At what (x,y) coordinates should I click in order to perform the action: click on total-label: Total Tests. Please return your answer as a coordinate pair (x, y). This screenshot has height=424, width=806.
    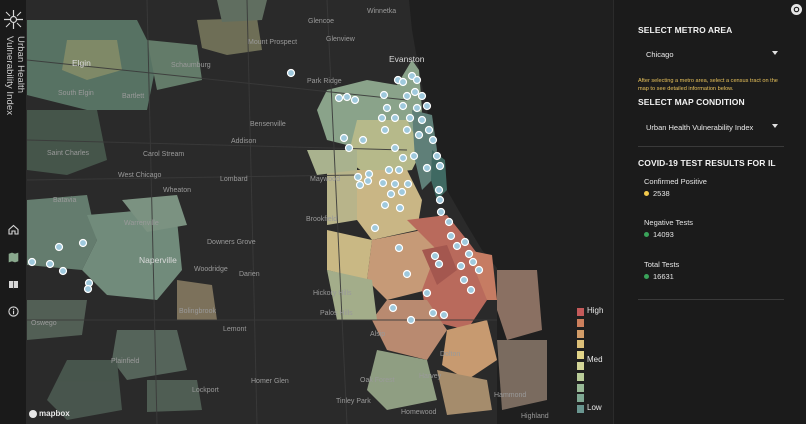
    Looking at the image, I should click on (662, 264).